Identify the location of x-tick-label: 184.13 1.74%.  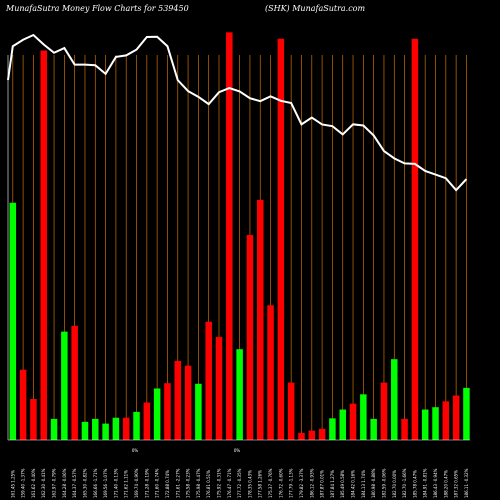
(363, 484).